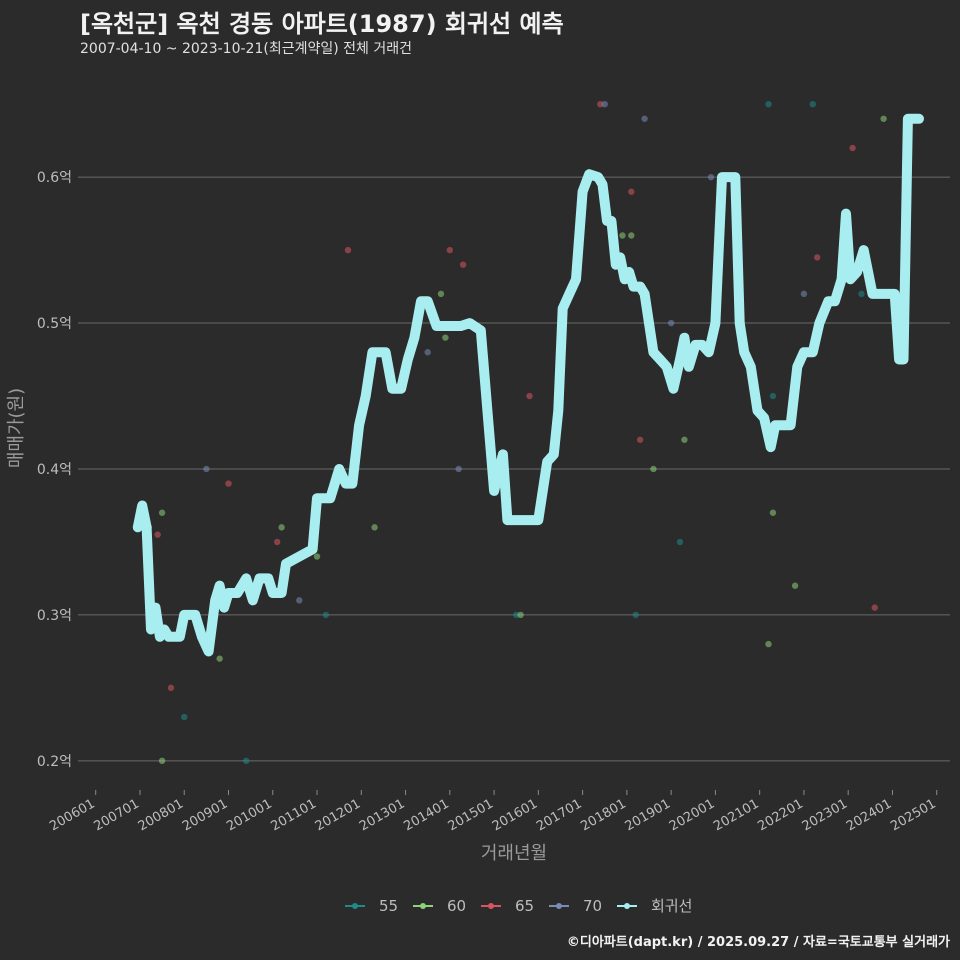 The image size is (960, 960). What do you see at coordinates (514, 853) in the screenshot?
I see `x-axis-title: 거래년월` at bounding box center [514, 853].